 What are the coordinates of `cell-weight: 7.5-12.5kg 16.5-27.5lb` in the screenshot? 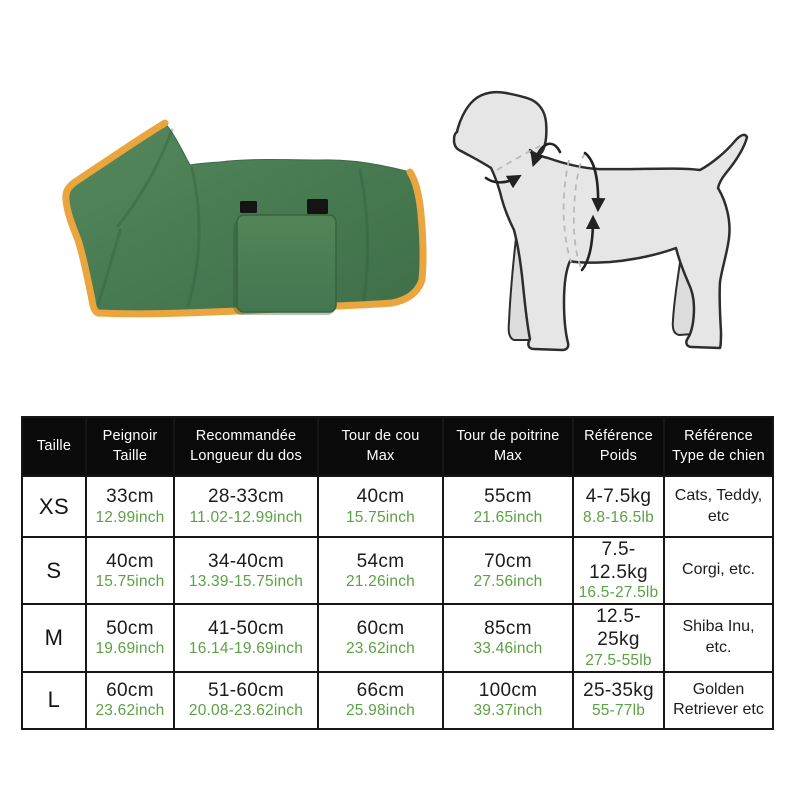 It's located at (618, 570).